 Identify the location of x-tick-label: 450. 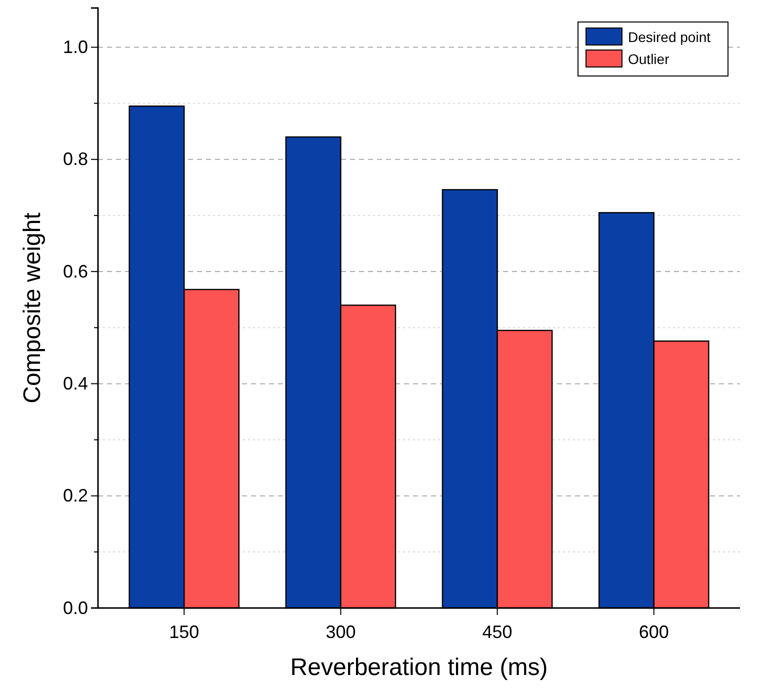
(497, 632).